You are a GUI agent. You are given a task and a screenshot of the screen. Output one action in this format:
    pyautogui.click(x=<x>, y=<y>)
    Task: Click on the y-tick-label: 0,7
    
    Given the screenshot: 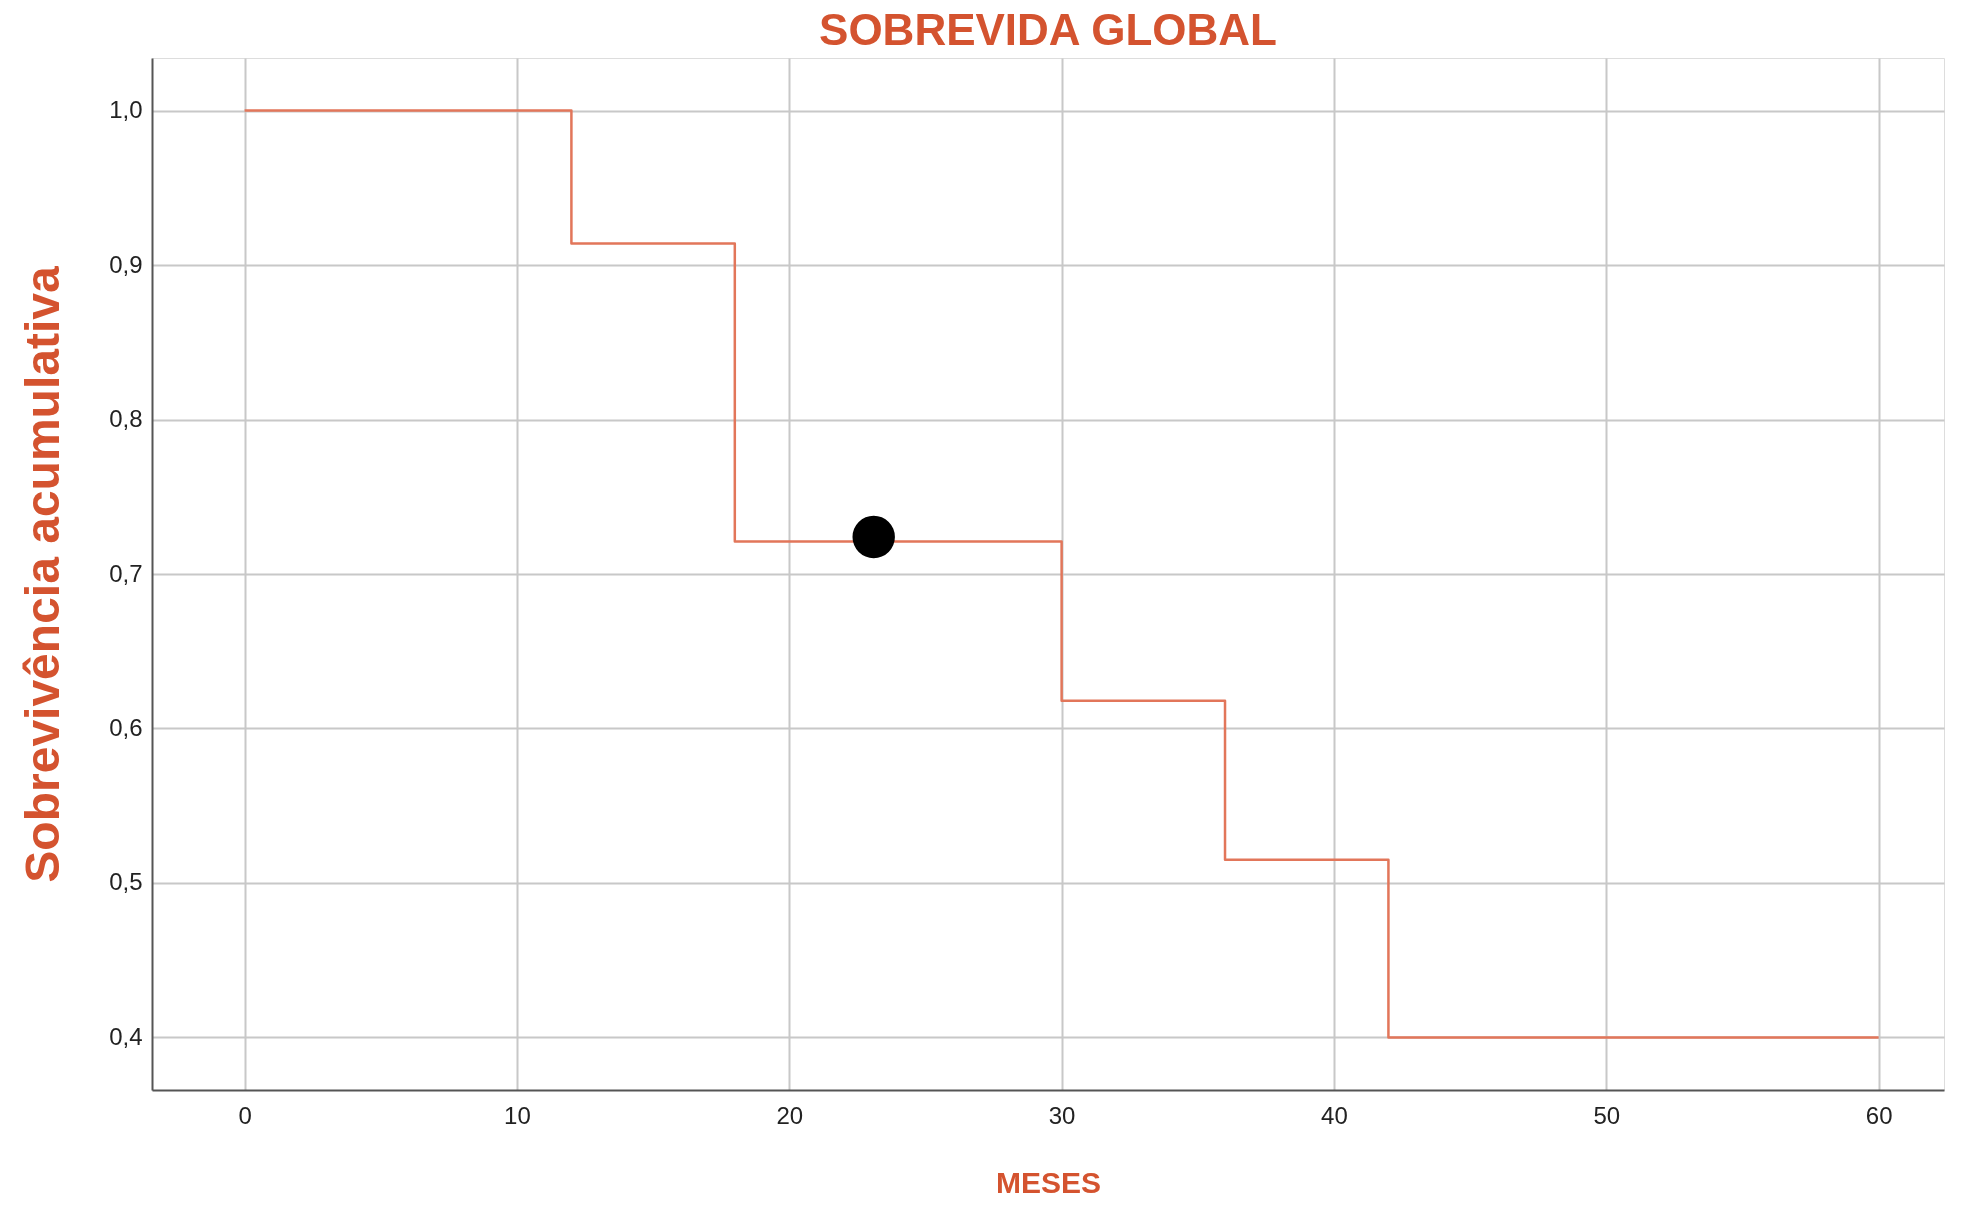 What is the action you would take?
    pyautogui.click(x=126, y=573)
    